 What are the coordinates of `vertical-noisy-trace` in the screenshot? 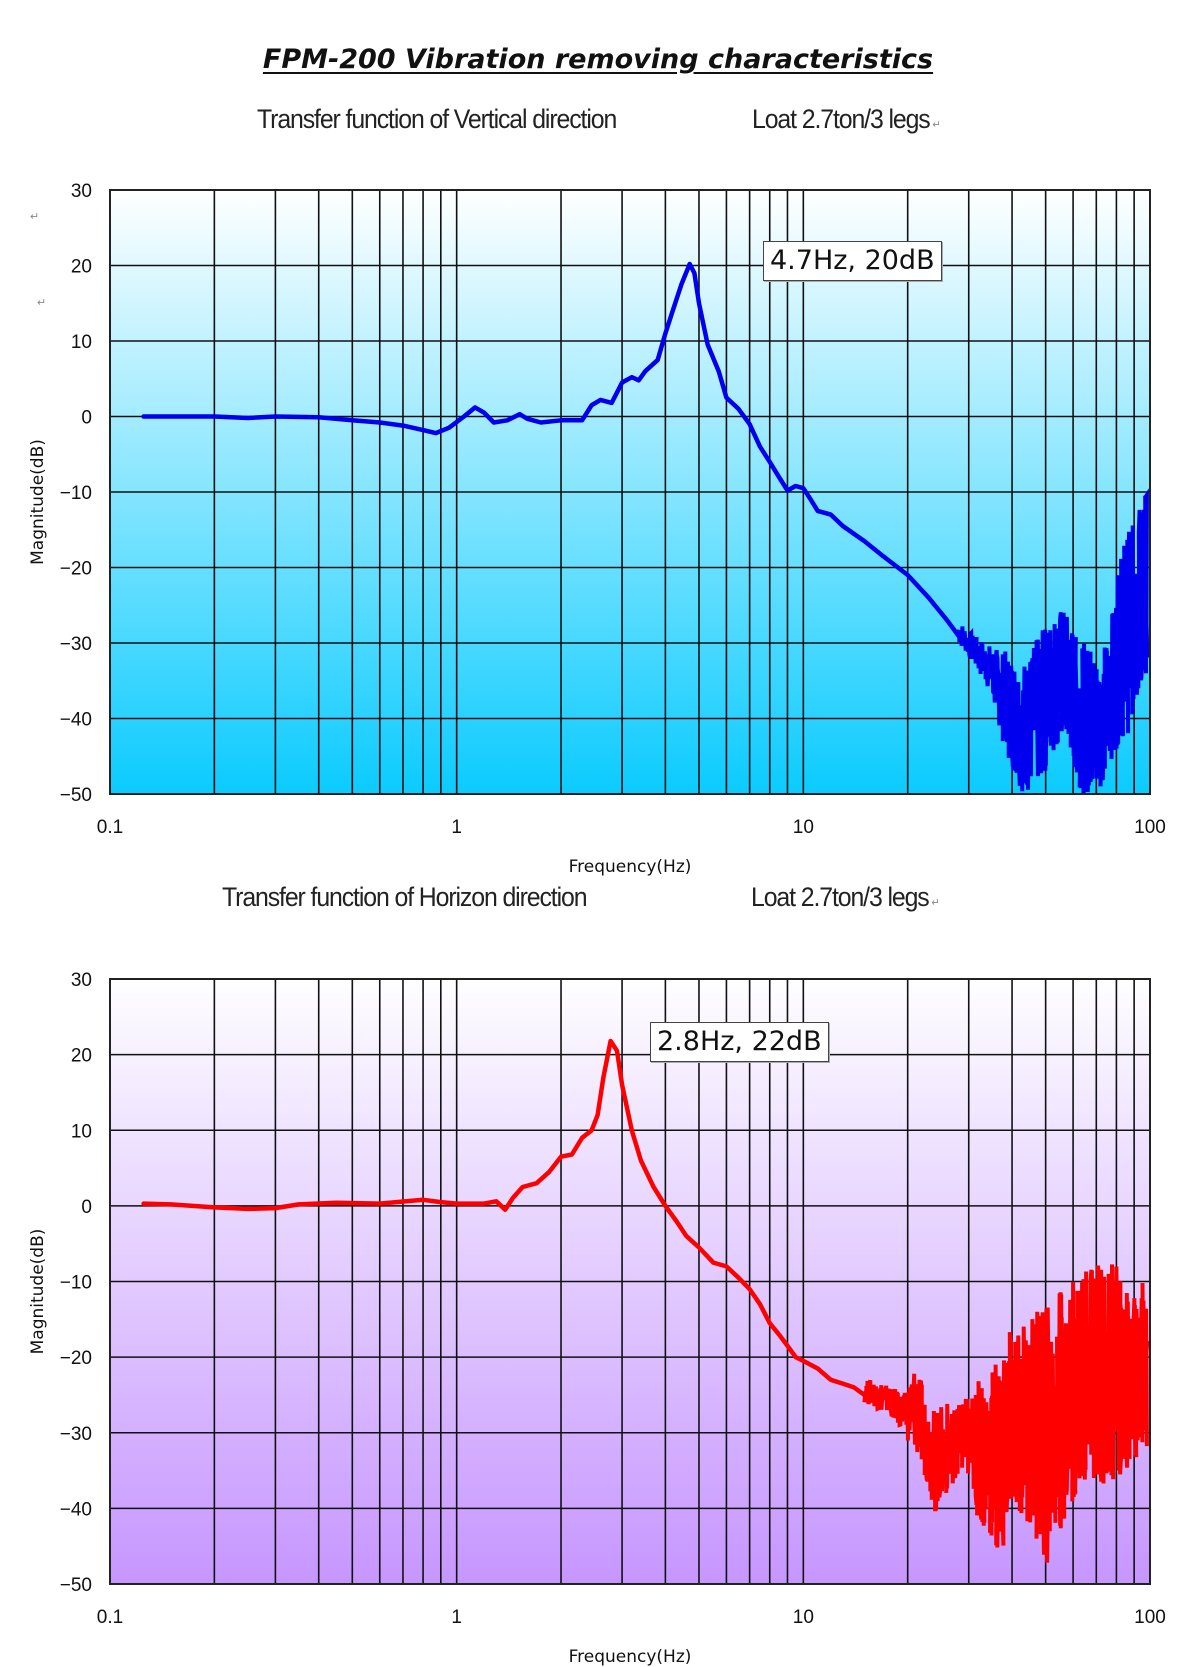 It's located at (1053, 641).